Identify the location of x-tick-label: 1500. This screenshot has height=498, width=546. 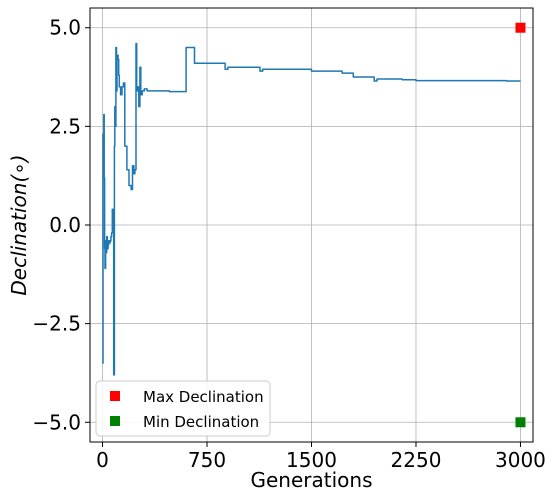
(311, 460).